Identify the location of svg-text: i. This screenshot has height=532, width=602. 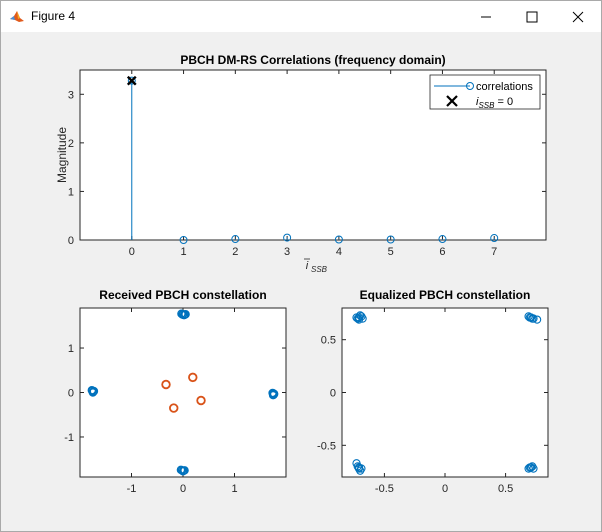
(307, 266).